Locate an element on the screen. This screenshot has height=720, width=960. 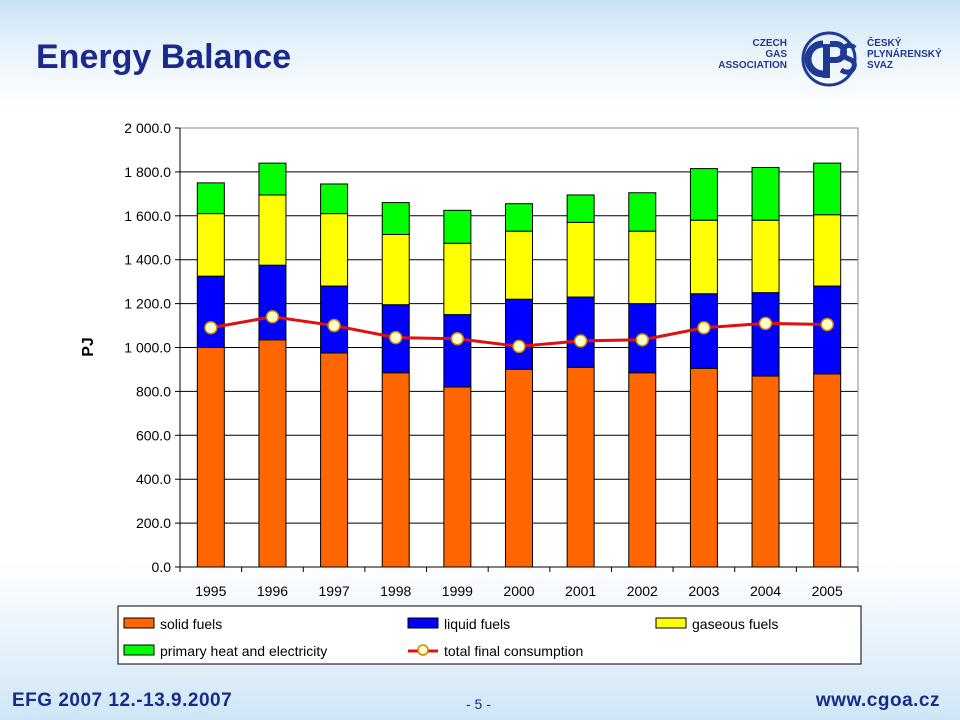
bar-segment-primary-heat-and-electricity-2001 is located at coordinates (580, 208).